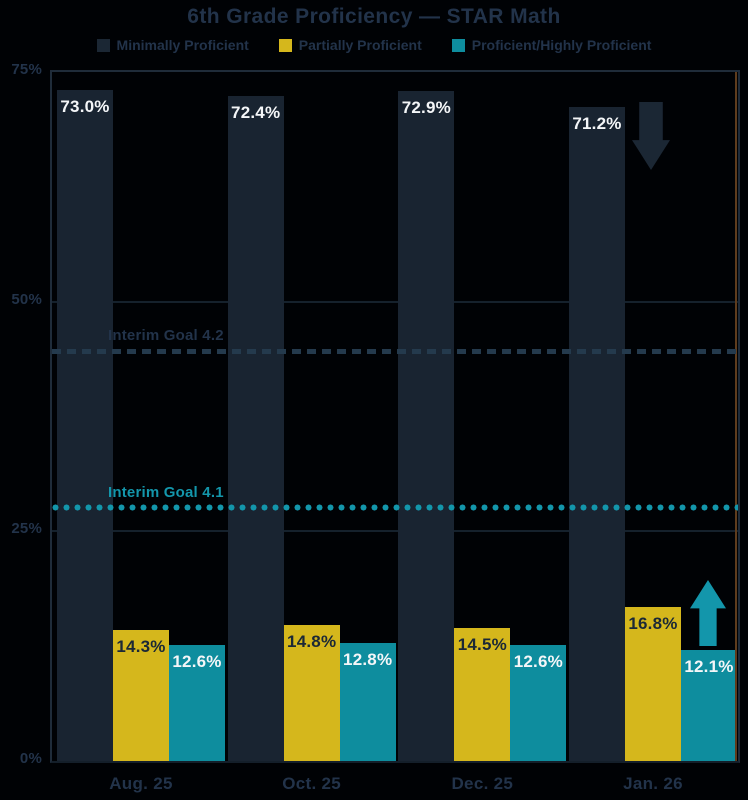 The height and width of the screenshot is (800, 748). Describe the element at coordinates (26, 529) in the screenshot. I see `y-tick-label: 25%` at that location.